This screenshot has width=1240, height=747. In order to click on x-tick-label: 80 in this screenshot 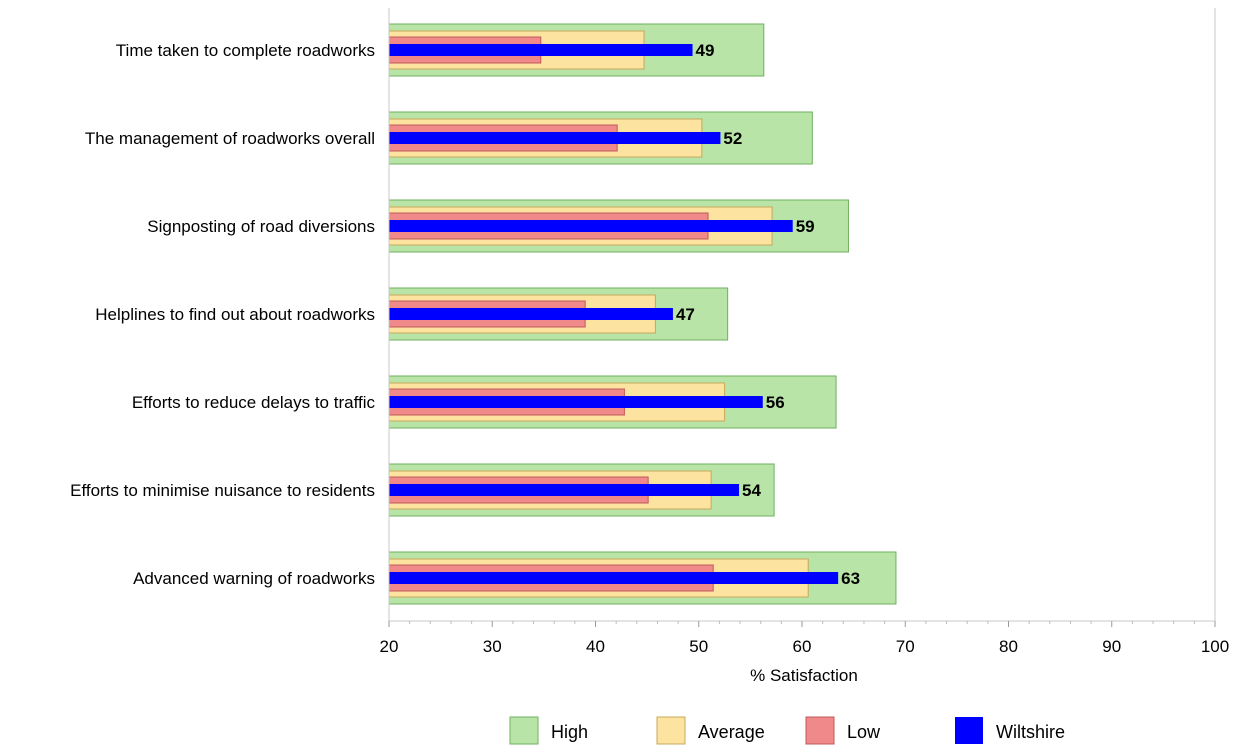, I will do `click(1008, 646)`.